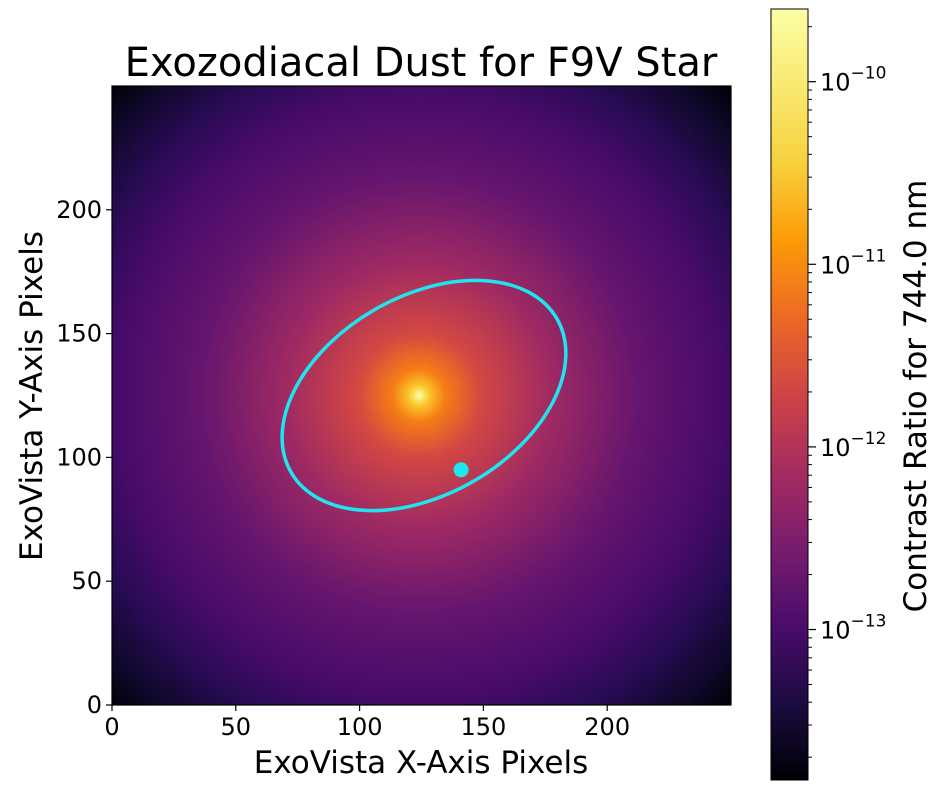  Describe the element at coordinates (236, 727) in the screenshot. I see `x-tick-label: 50` at that location.